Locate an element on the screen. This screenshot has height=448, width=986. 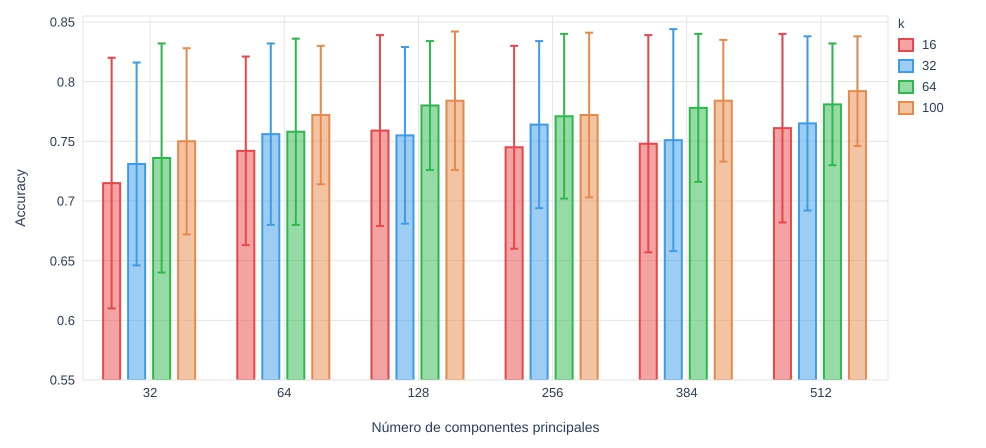
x-tick-label: 64 is located at coordinates (284, 392).